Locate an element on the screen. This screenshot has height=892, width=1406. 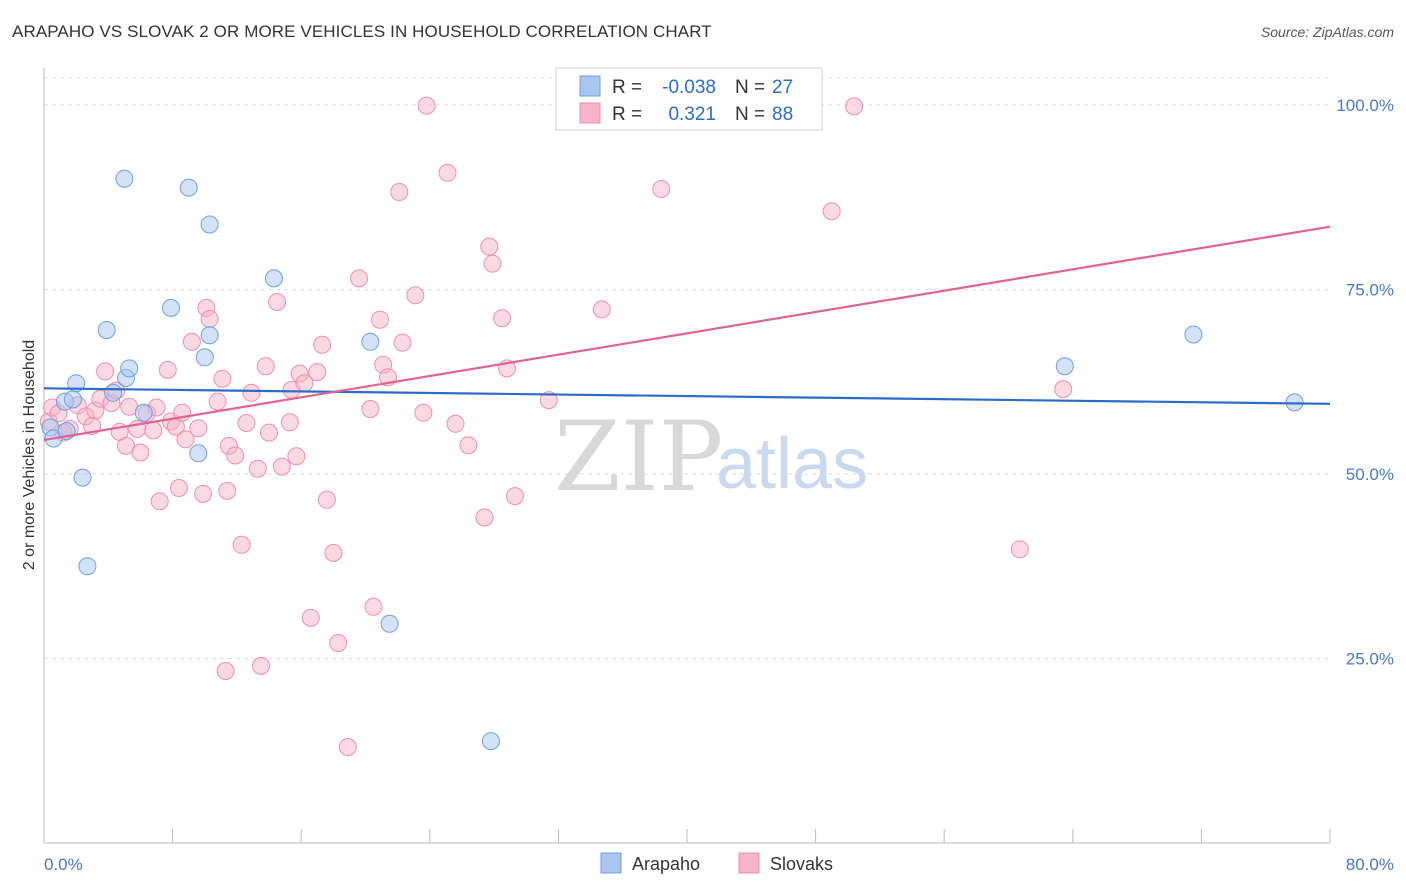
r-label-arapaho: R = is located at coordinates (627, 87).